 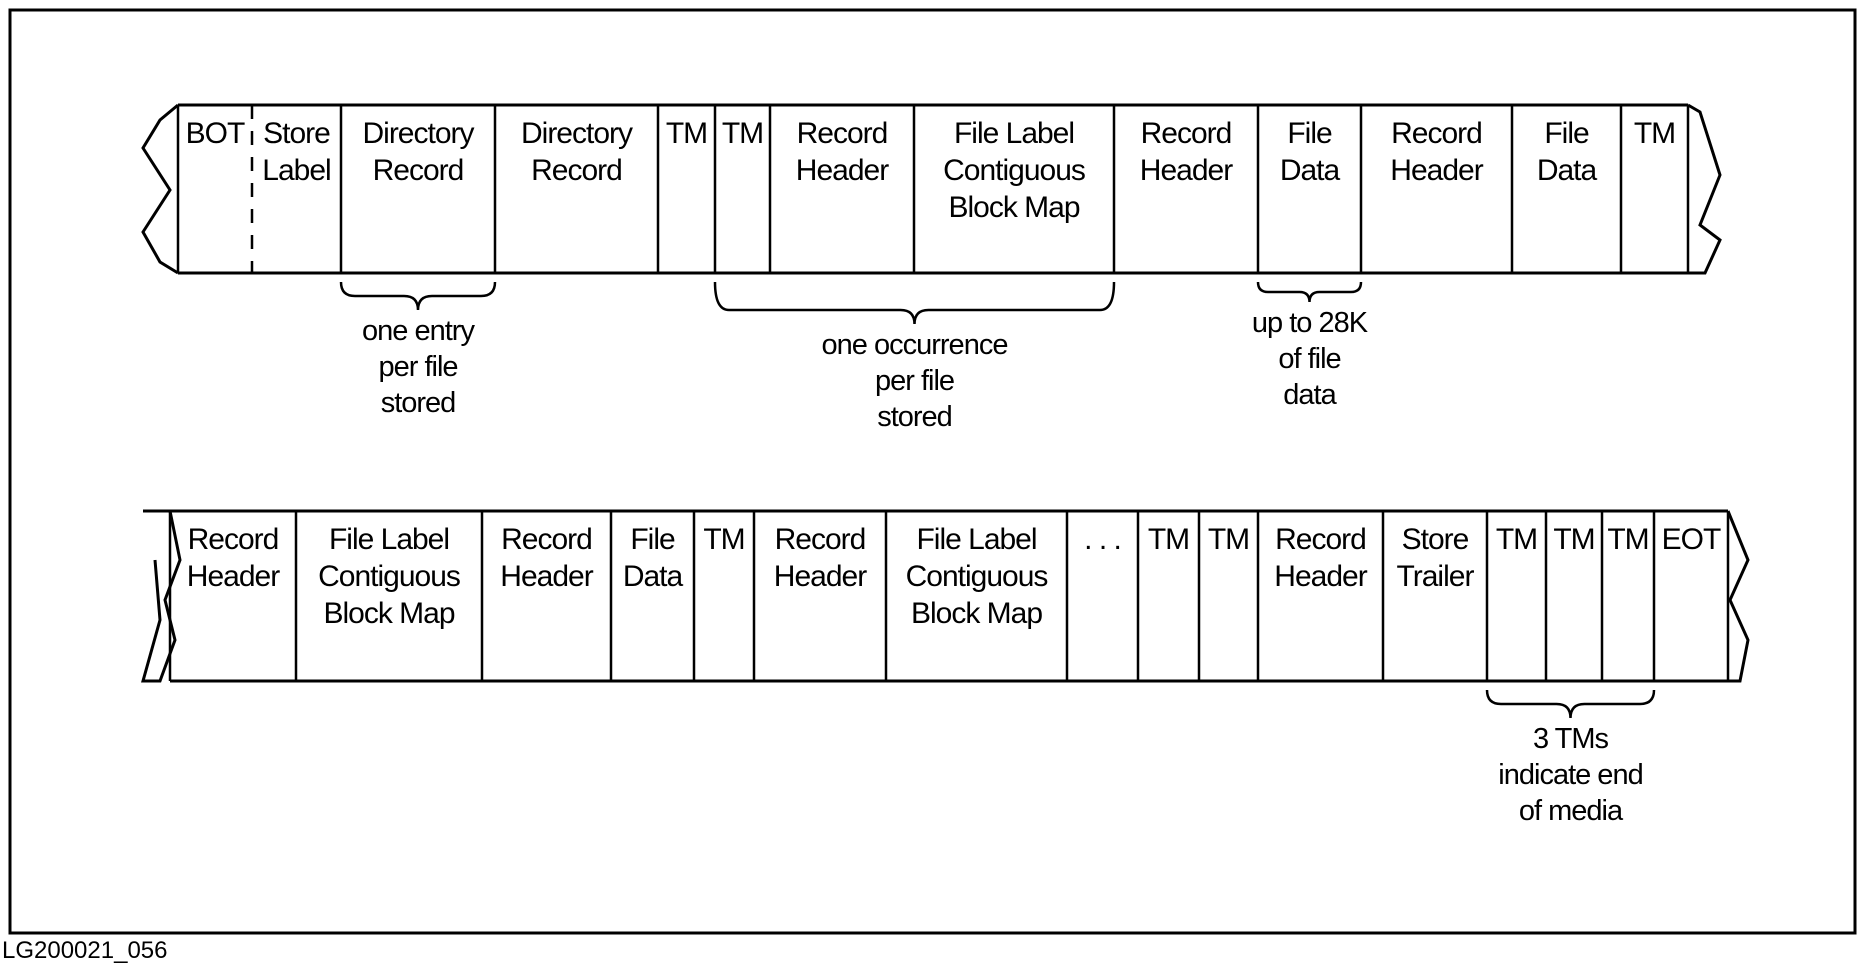 I want to click on annotation-text: indicate end, so click(x=1570, y=775).